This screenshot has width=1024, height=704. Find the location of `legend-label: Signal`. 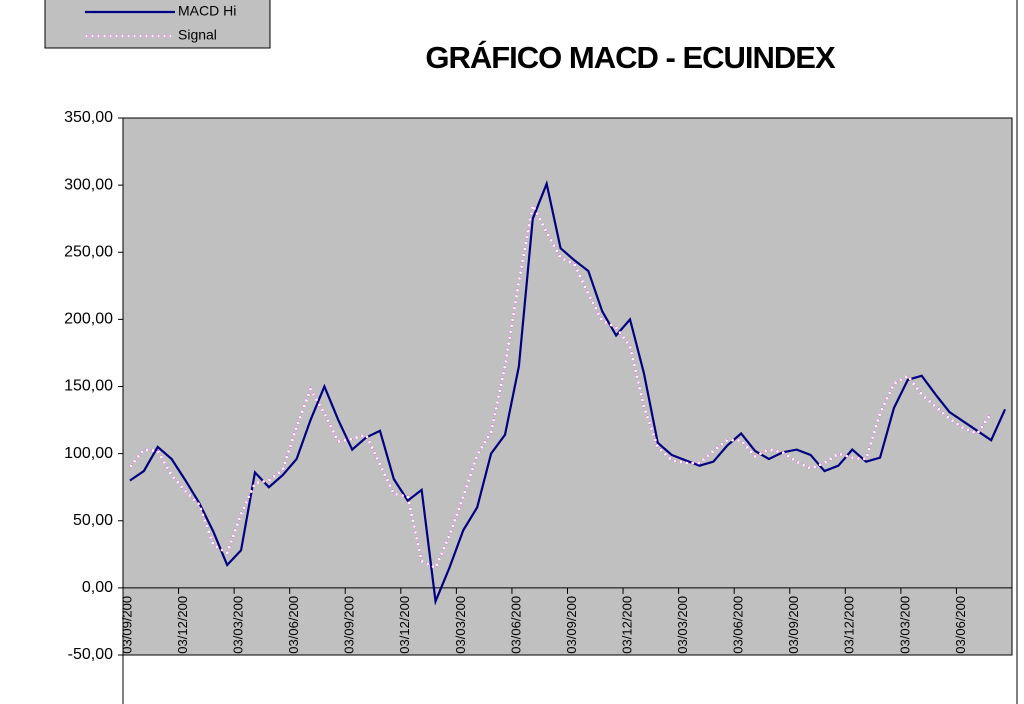

legend-label: Signal is located at coordinates (197, 35).